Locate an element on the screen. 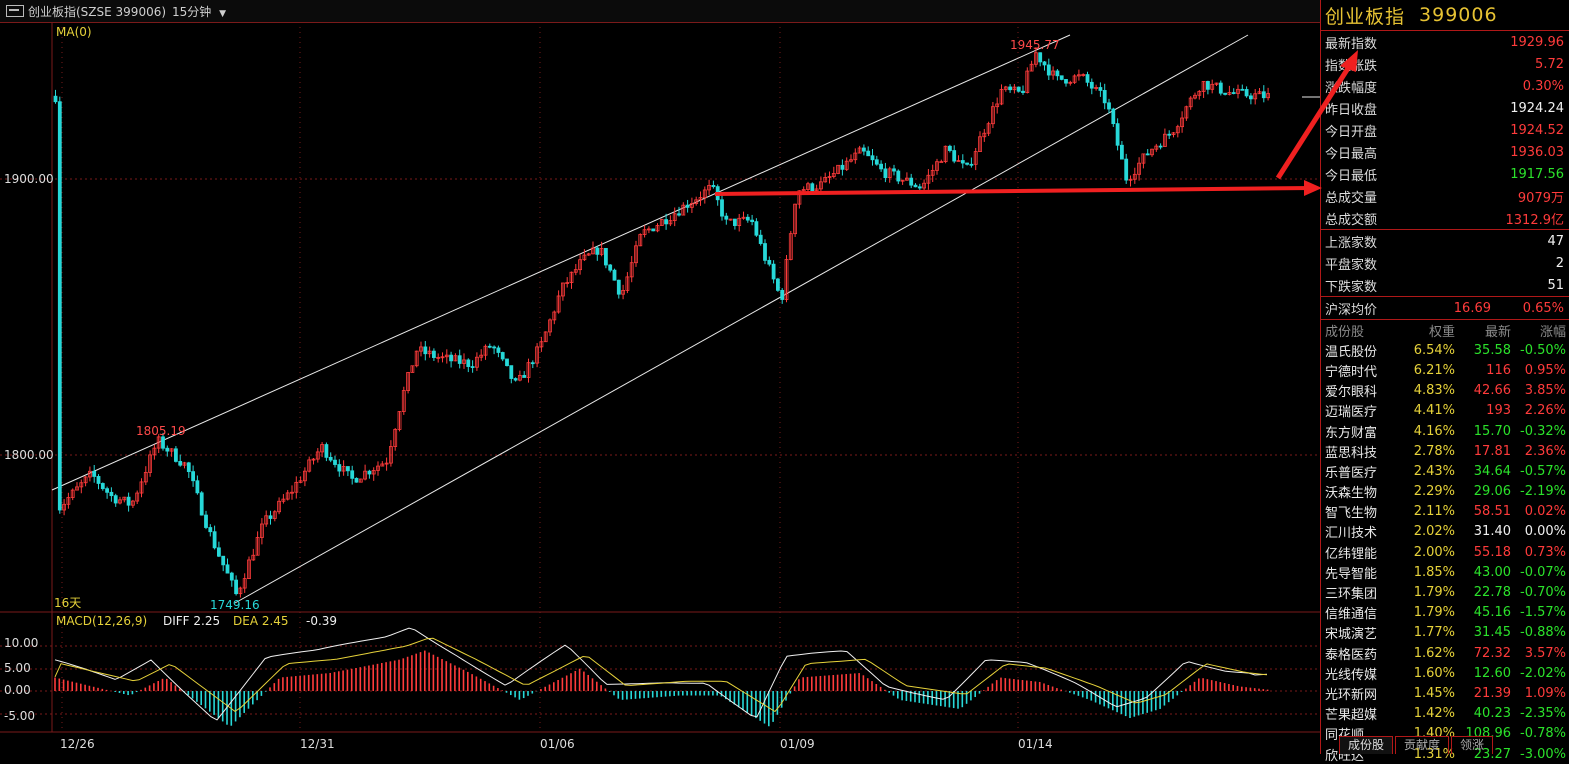  stock-weight: 1.45% is located at coordinates (1434, 693).